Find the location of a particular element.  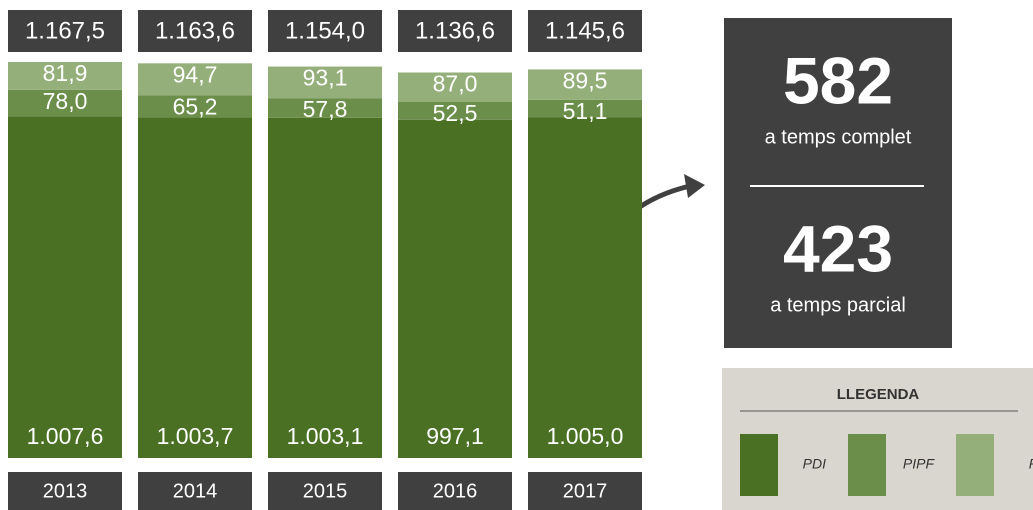

value-label: 93,1 is located at coordinates (325, 78).